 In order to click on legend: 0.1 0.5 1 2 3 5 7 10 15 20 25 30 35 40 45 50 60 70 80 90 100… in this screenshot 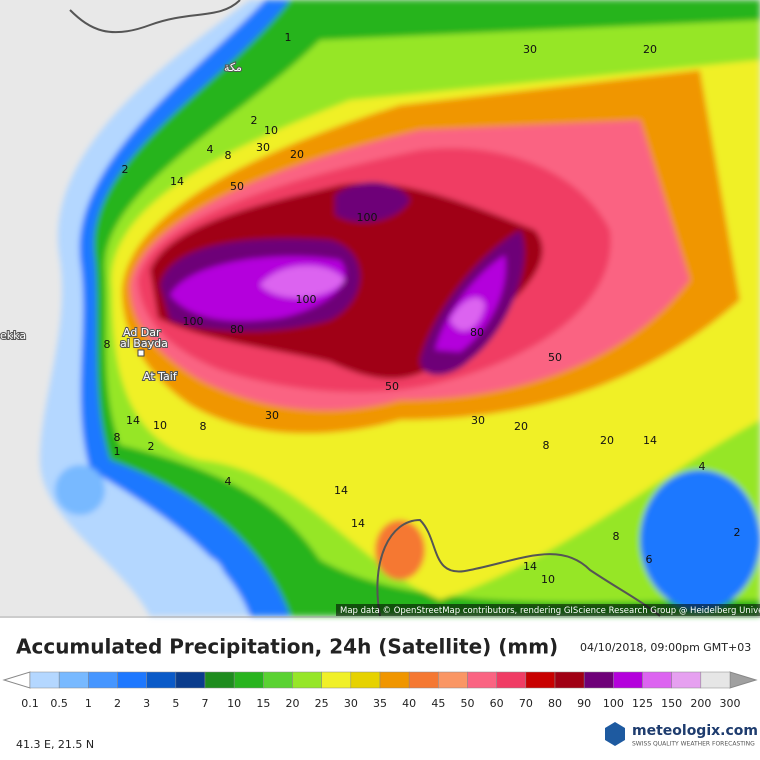, I will do `click(380, 690)`.